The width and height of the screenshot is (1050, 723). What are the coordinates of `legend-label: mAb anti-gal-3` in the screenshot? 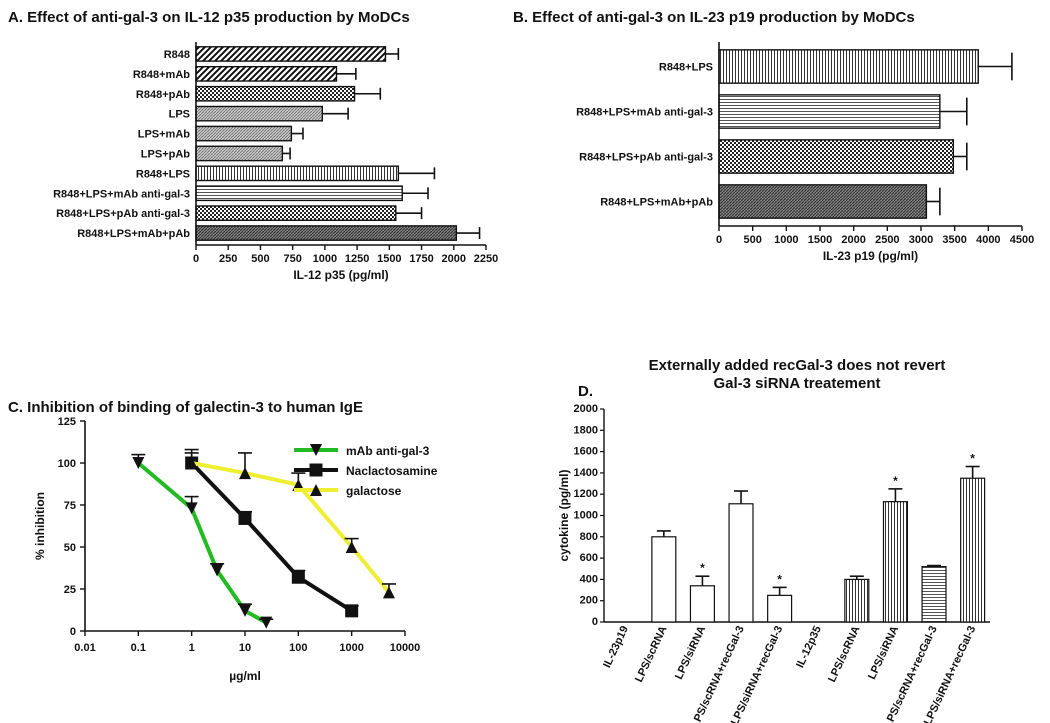 It's located at (388, 451).